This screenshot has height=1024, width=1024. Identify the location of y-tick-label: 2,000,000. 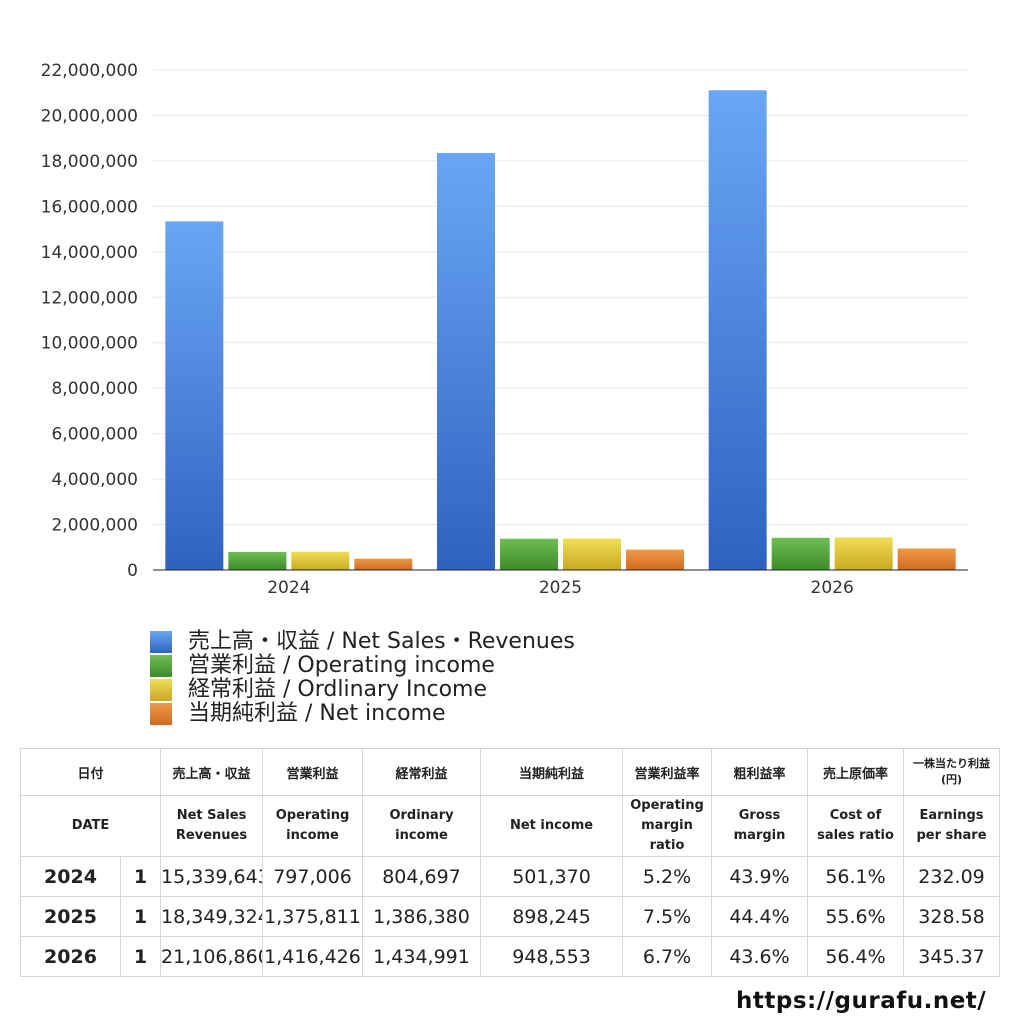
(94, 526).